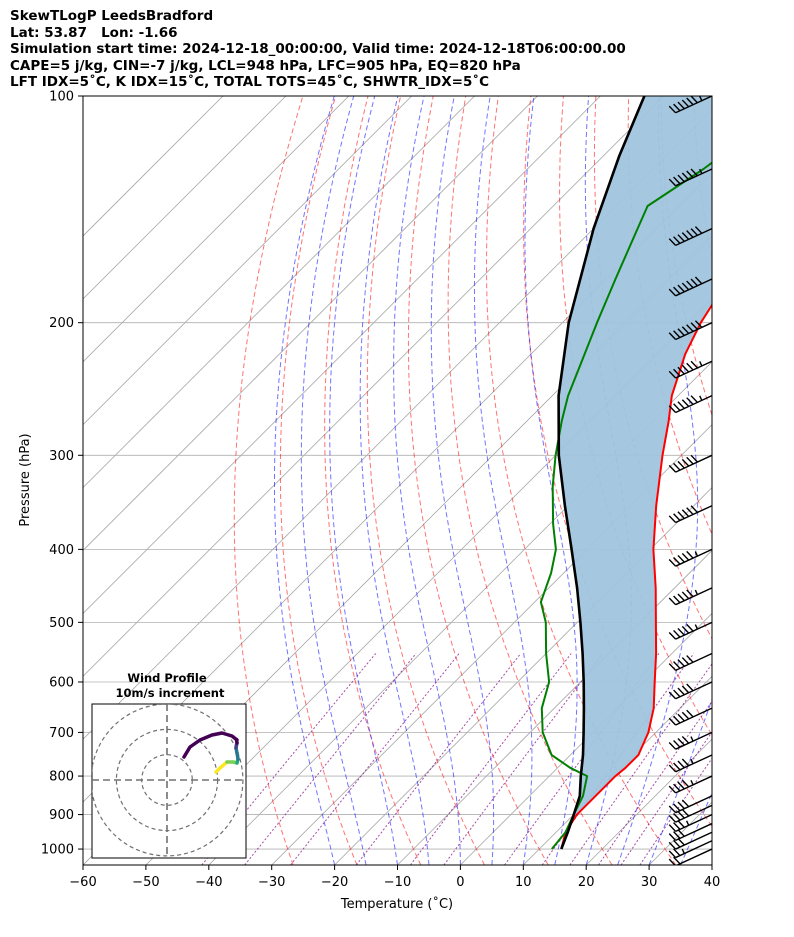 This screenshot has width=794, height=937. I want to click on x-tick-label: −40, so click(208, 882).